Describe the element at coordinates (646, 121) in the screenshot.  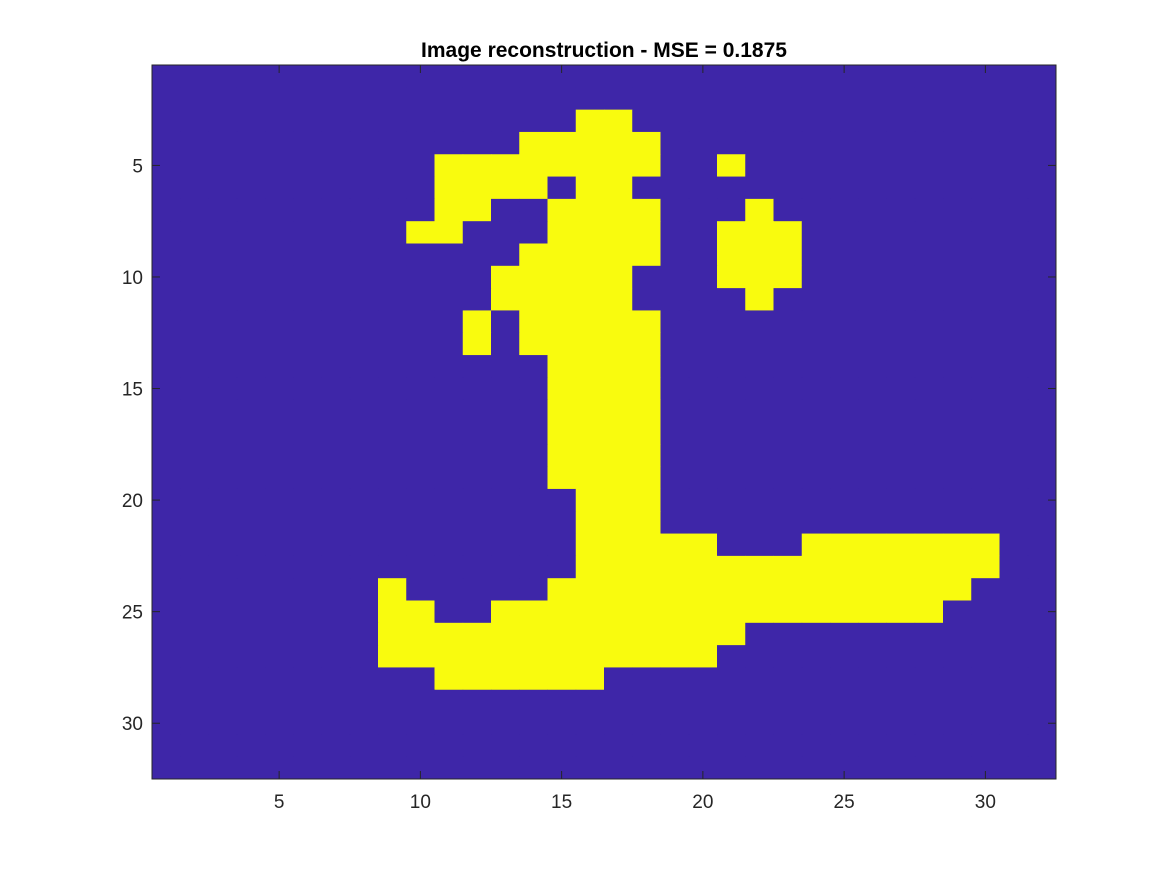
I see `heatmap-cell-r3-c18` at that location.